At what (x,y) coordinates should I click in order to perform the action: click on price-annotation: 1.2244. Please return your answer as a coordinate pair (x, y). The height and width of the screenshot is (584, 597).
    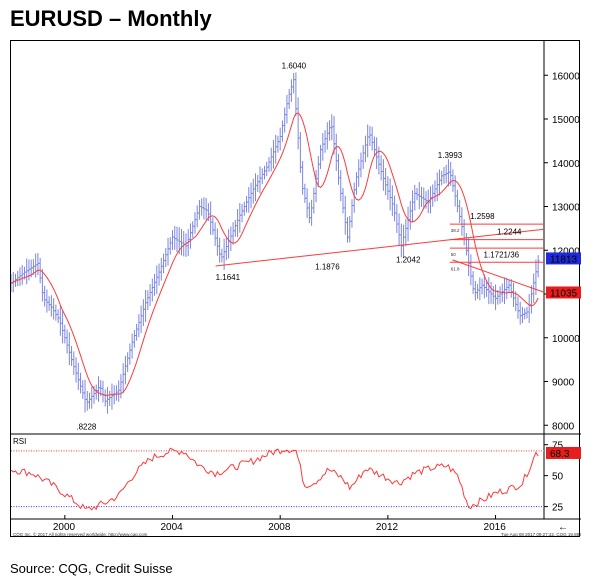
    Looking at the image, I should click on (509, 232).